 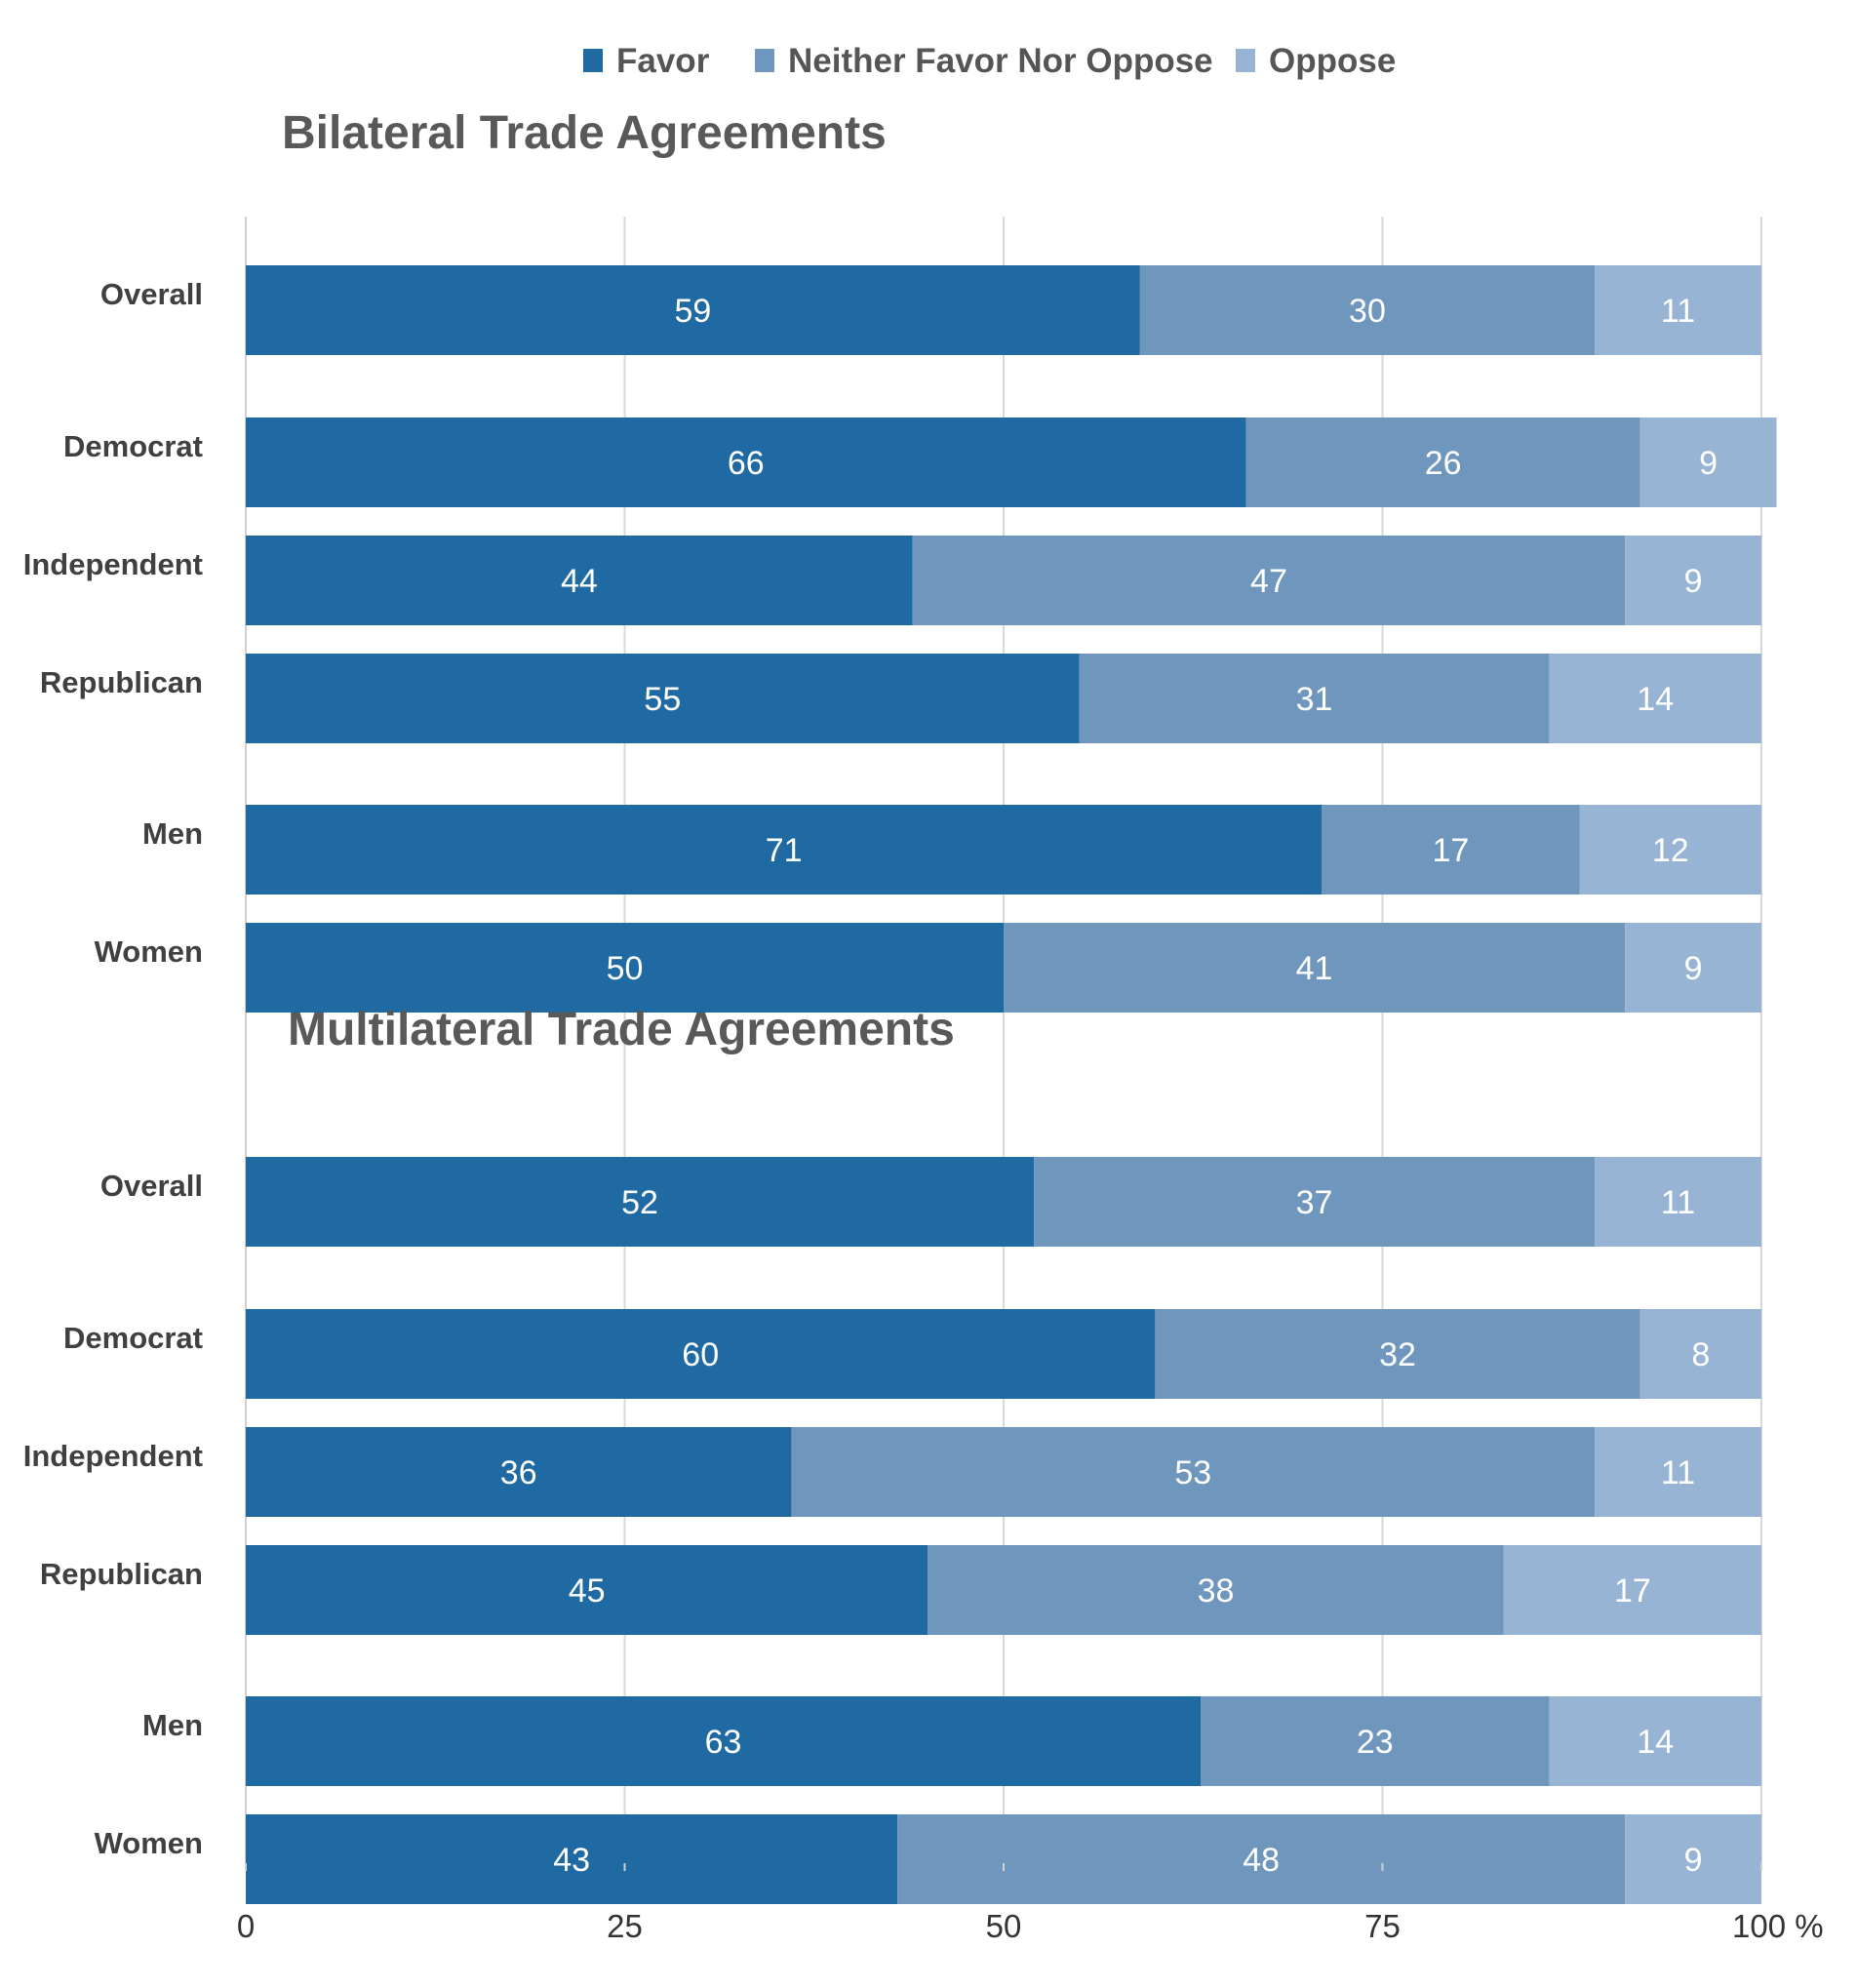 I want to click on legend: Favor Neither Favor Nor Oppose Oppose, so click(x=989, y=61).